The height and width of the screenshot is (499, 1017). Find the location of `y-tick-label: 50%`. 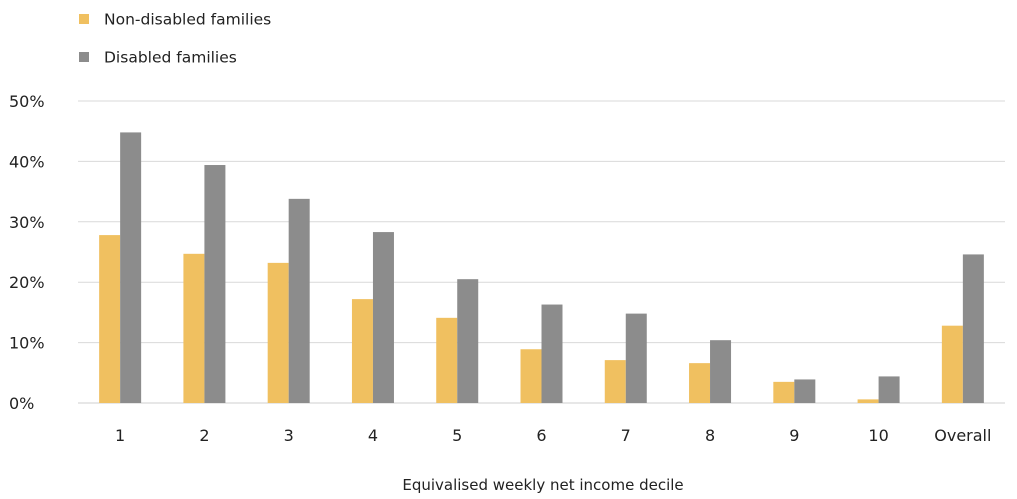

y-tick-label: 50% is located at coordinates (27, 101).